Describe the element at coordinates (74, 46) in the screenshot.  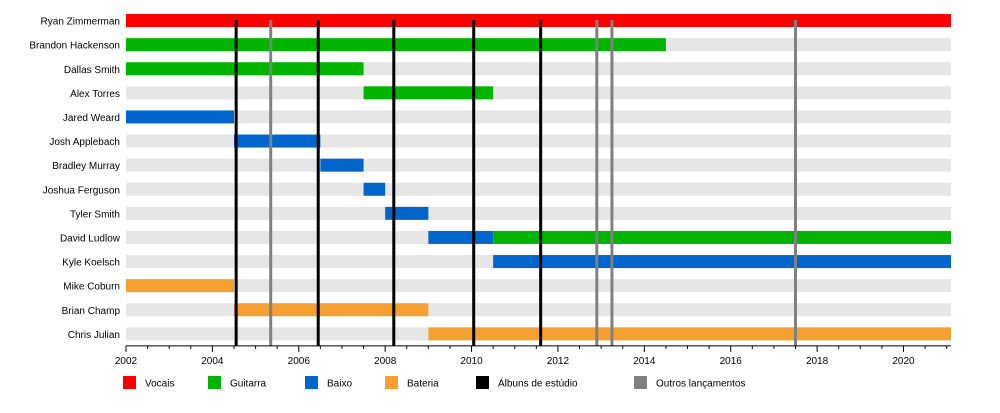
I see `member-label: Brandon Hackenson` at that location.